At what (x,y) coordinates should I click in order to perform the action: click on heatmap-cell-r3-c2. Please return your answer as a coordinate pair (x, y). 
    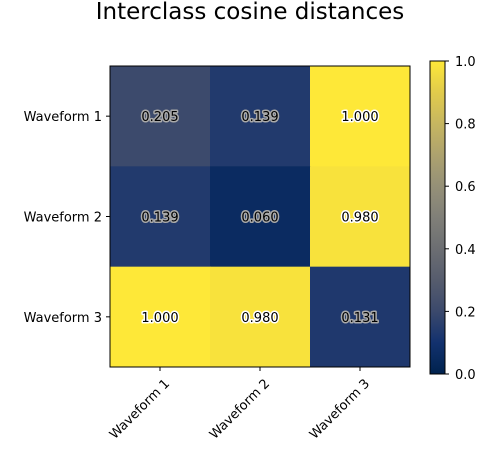
    Looking at the image, I should click on (260, 317).